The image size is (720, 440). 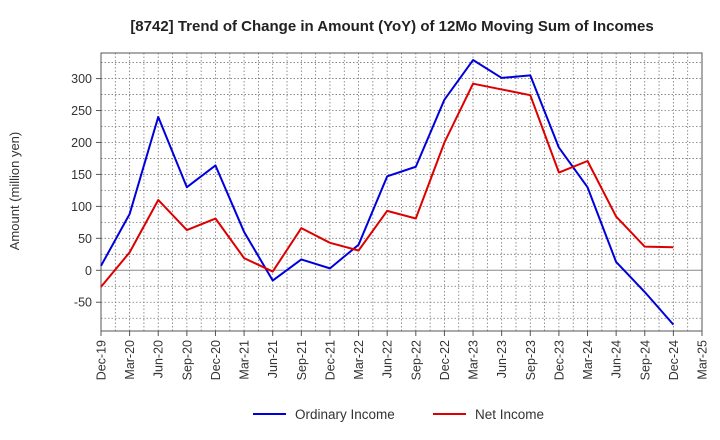 What do you see at coordinates (345, 414) in the screenshot?
I see `legend-label: Ordinary Income` at bounding box center [345, 414].